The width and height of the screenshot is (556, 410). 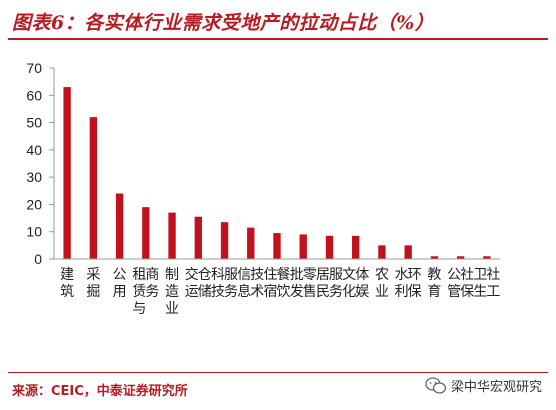 What do you see at coordinates (192, 292) in the screenshot?
I see `svg-text: 运` at bounding box center [192, 292].